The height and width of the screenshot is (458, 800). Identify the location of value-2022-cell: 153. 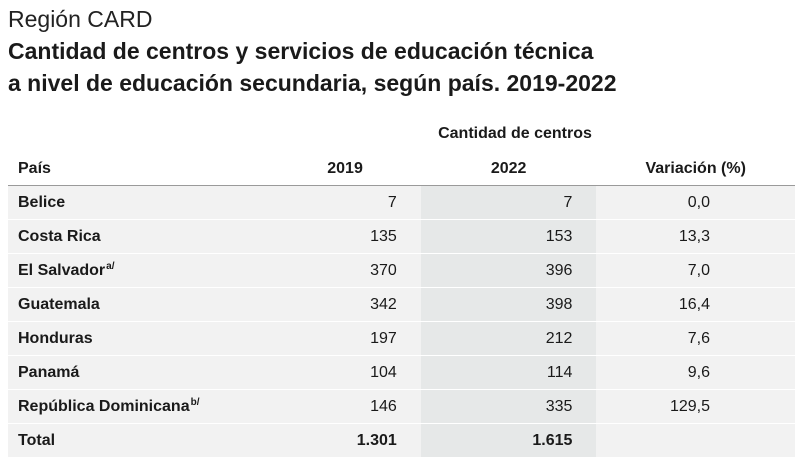
(508, 236).